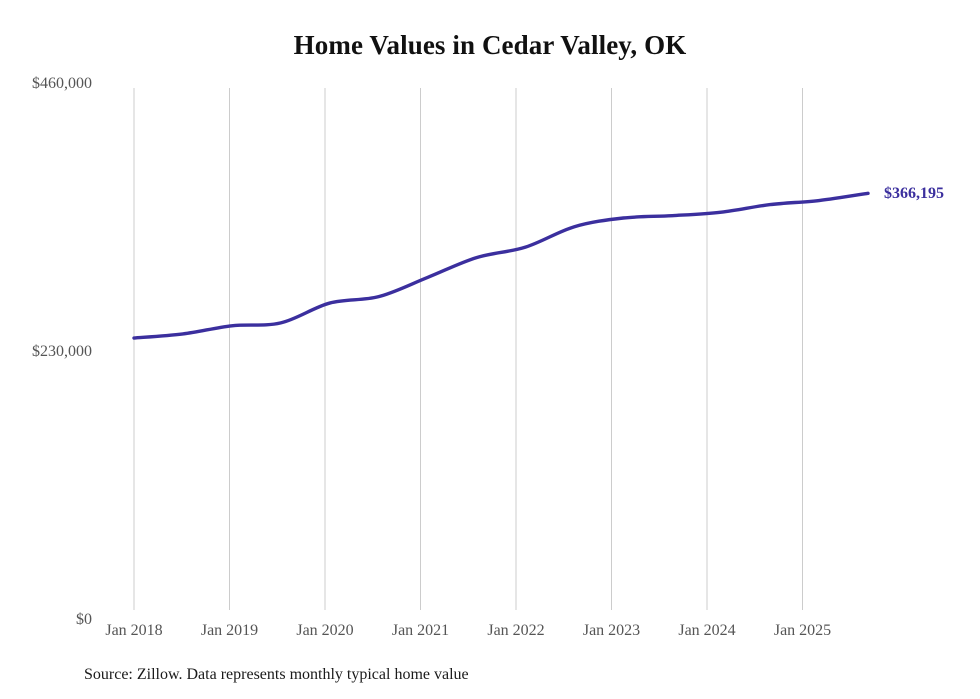  Describe the element at coordinates (802, 630) in the screenshot. I see `x-axis-tick-label: Jan 2025` at that location.